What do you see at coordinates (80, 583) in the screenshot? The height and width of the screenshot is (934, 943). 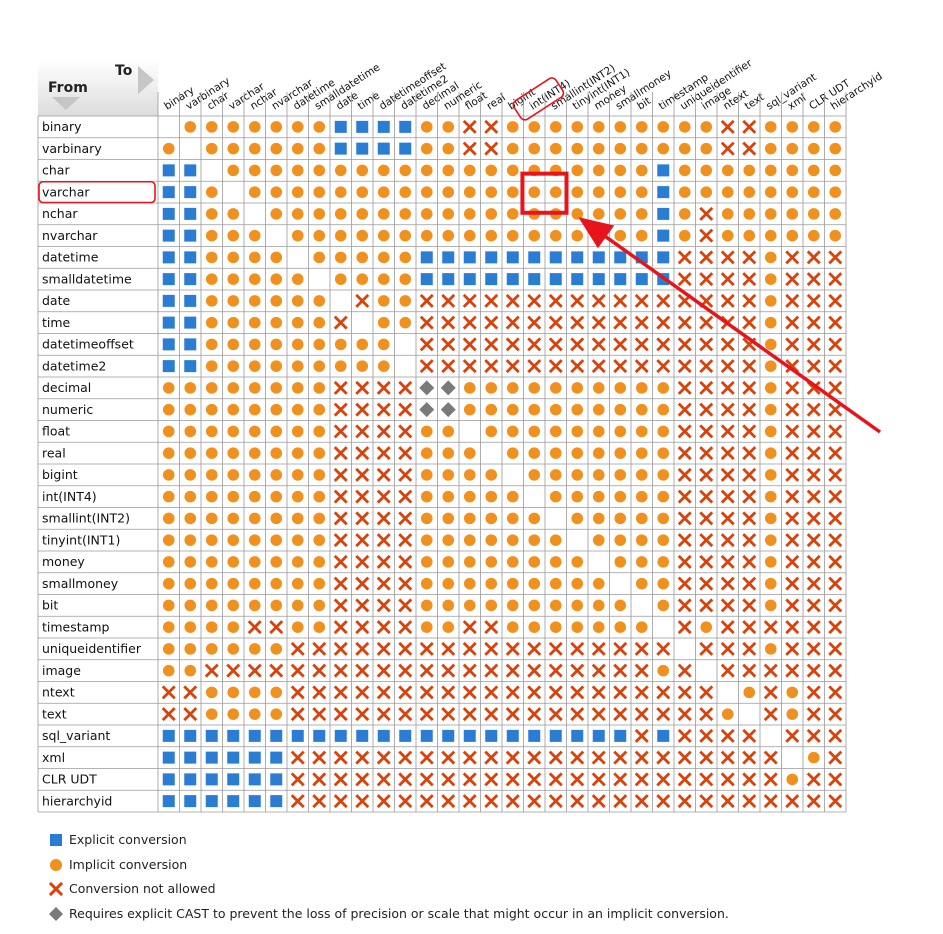 I see `row-header: smallmoney` at bounding box center [80, 583].